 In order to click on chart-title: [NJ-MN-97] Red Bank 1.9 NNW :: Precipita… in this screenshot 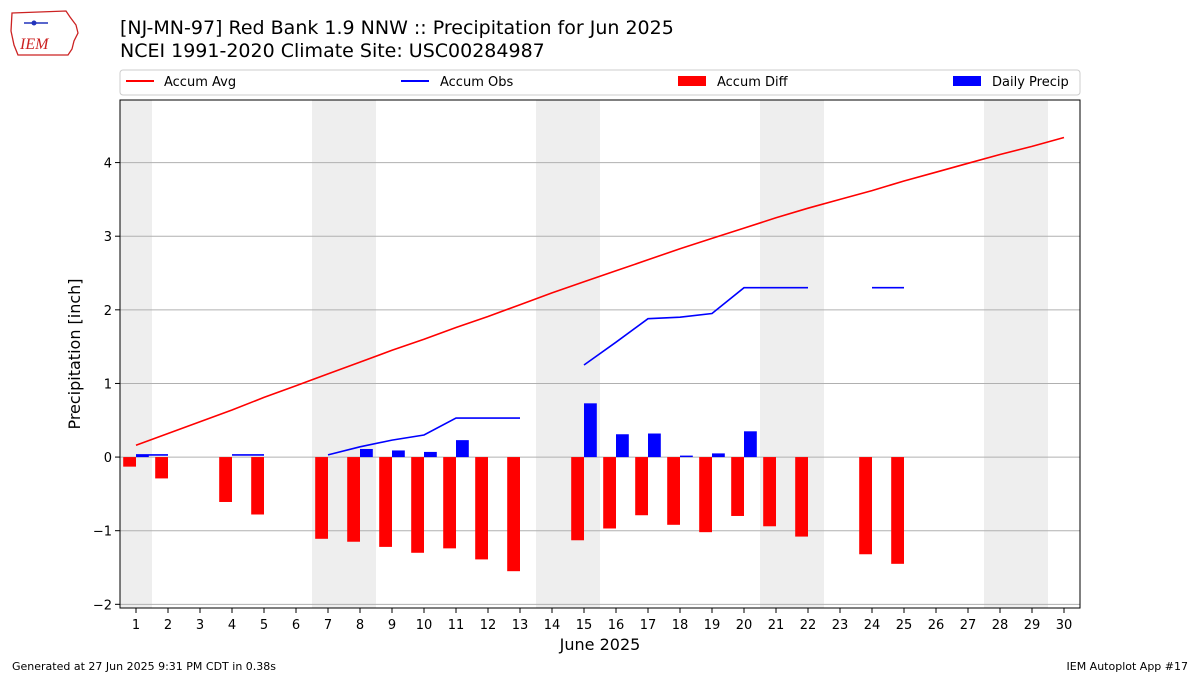, I will do `click(397, 28)`.